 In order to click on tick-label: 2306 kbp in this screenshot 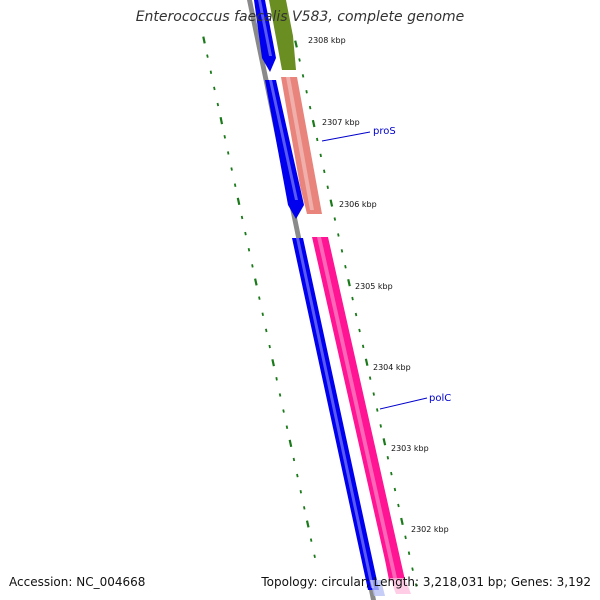, I will do `click(358, 204)`.